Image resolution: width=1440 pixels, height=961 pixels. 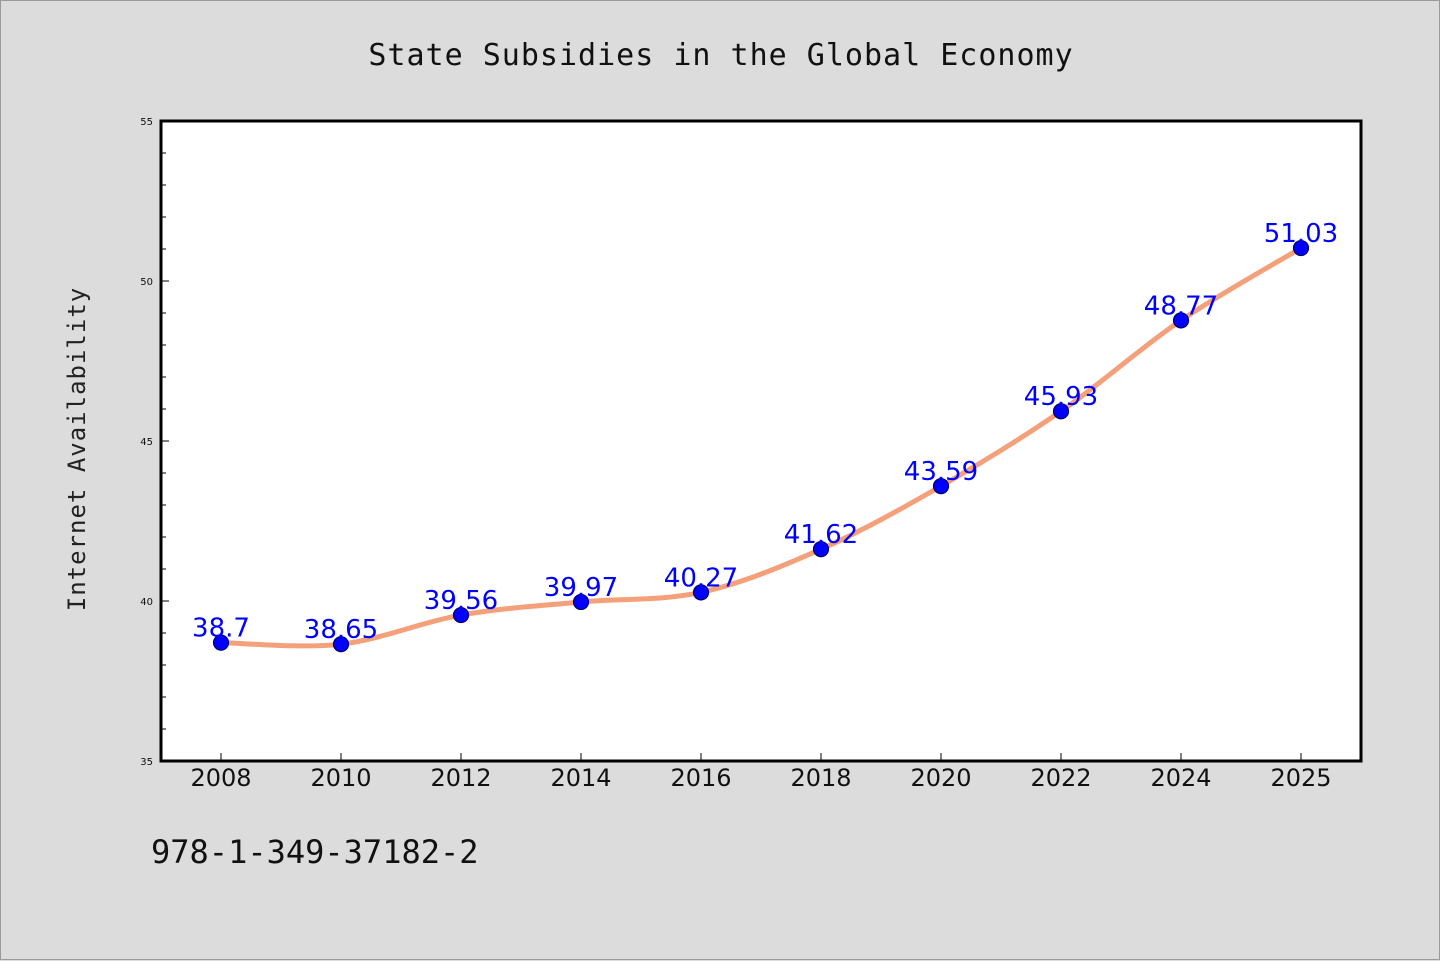 What do you see at coordinates (146, 762) in the screenshot?
I see `y-tick-label: 35` at bounding box center [146, 762].